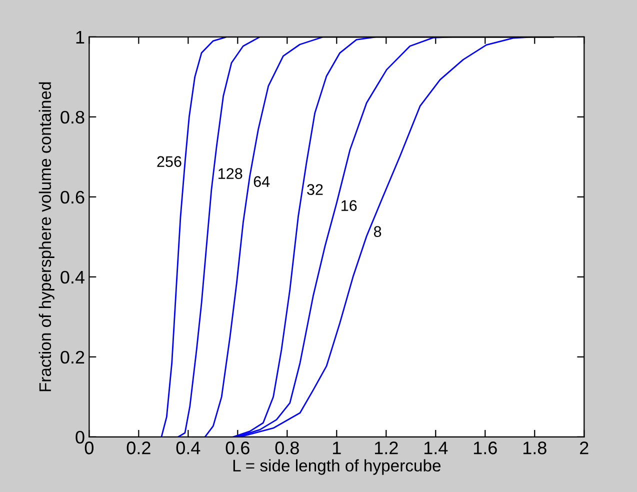  What do you see at coordinates (72, 277) in the screenshot?
I see `y-tick-label: 0.4` at bounding box center [72, 277].